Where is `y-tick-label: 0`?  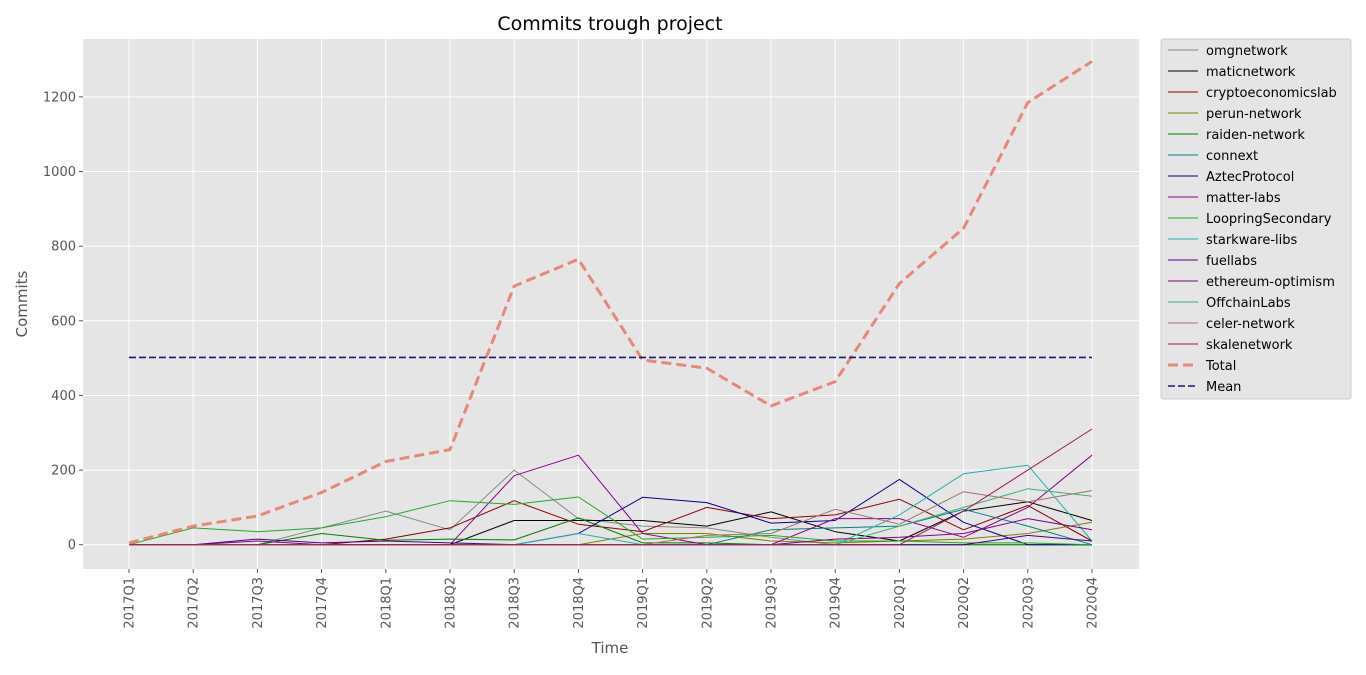
y-tick-label: 0 is located at coordinates (72, 545).